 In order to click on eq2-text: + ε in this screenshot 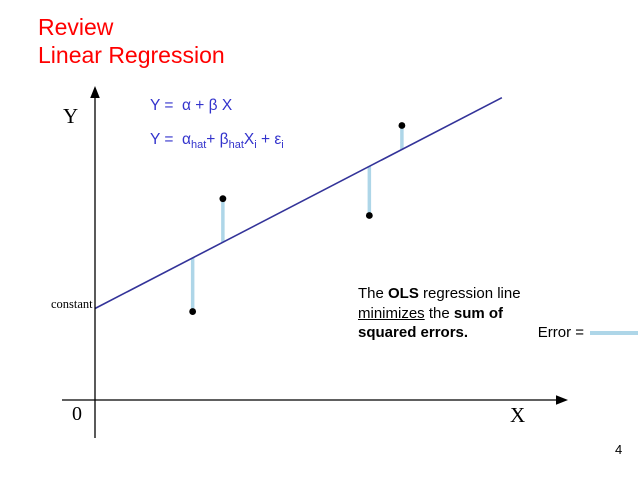, I will do `click(269, 139)`.